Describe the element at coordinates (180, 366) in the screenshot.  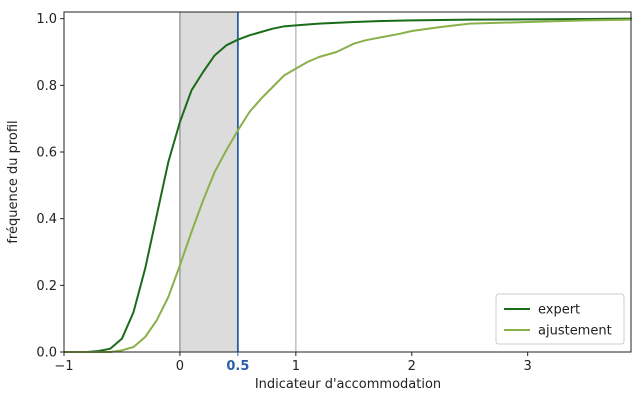
I see `x-tick-label: 0` at that location.